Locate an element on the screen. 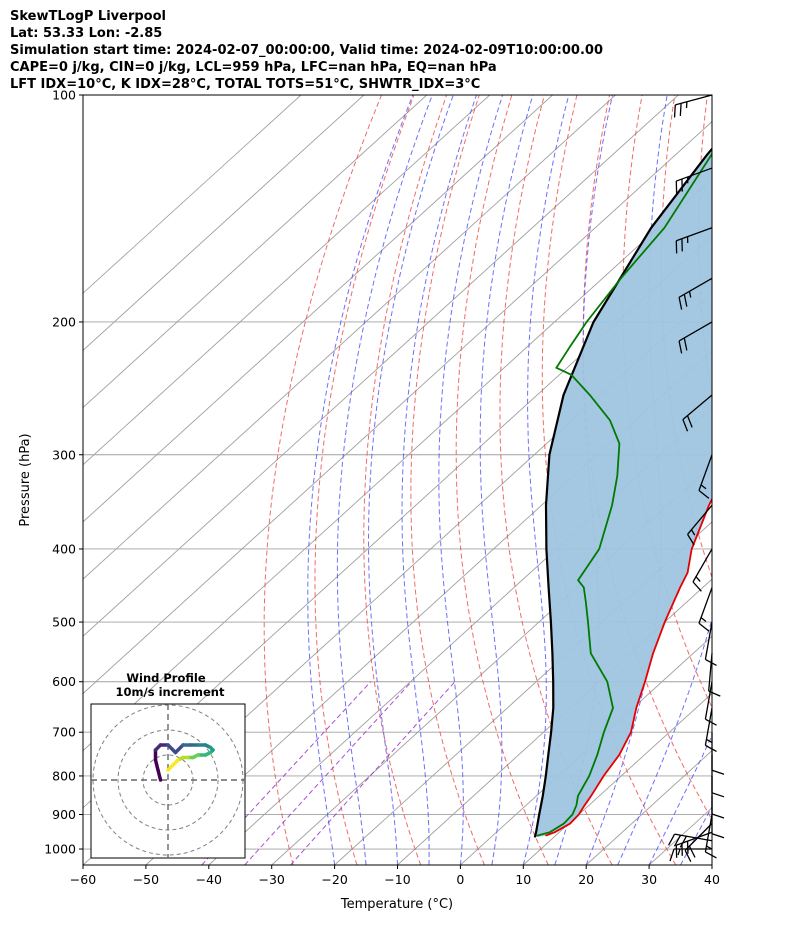 The width and height of the screenshot is (794, 937). moist-adiabat--5 is located at coordinates (439, 480).